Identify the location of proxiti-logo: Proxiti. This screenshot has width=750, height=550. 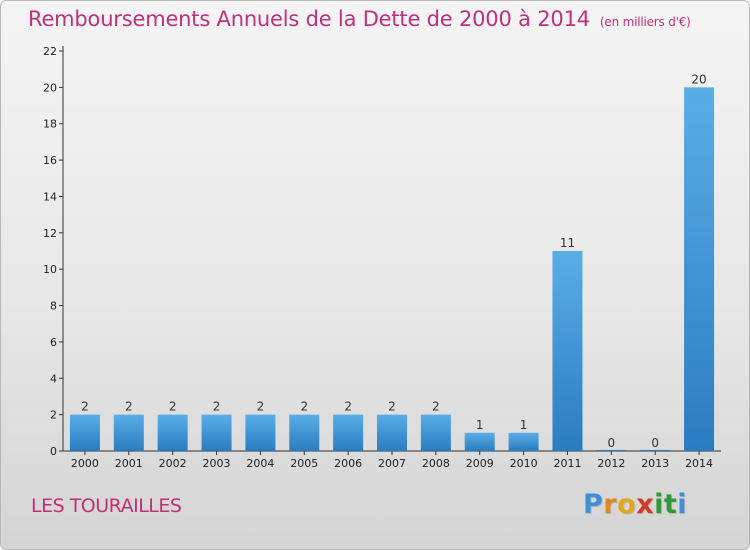
(635, 504).